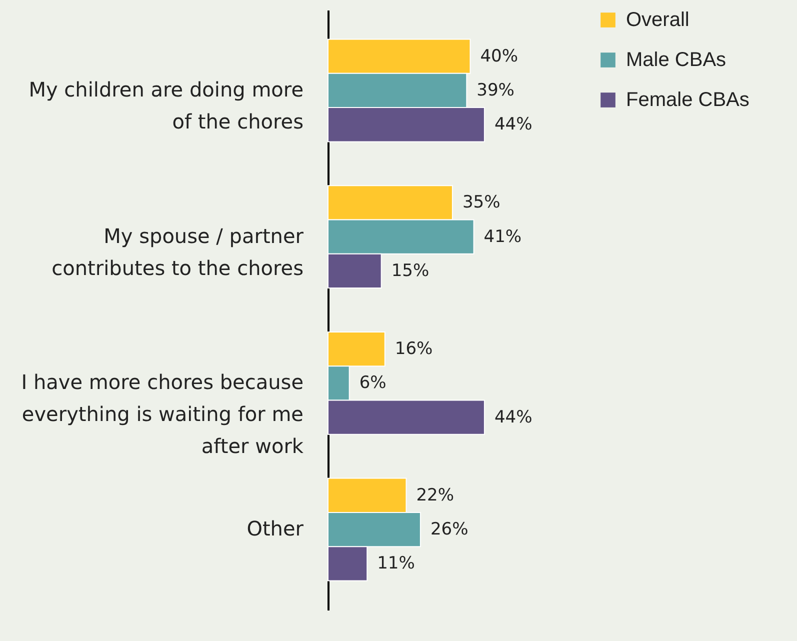 This screenshot has height=641, width=797. I want to click on data-label: 11%, so click(396, 564).